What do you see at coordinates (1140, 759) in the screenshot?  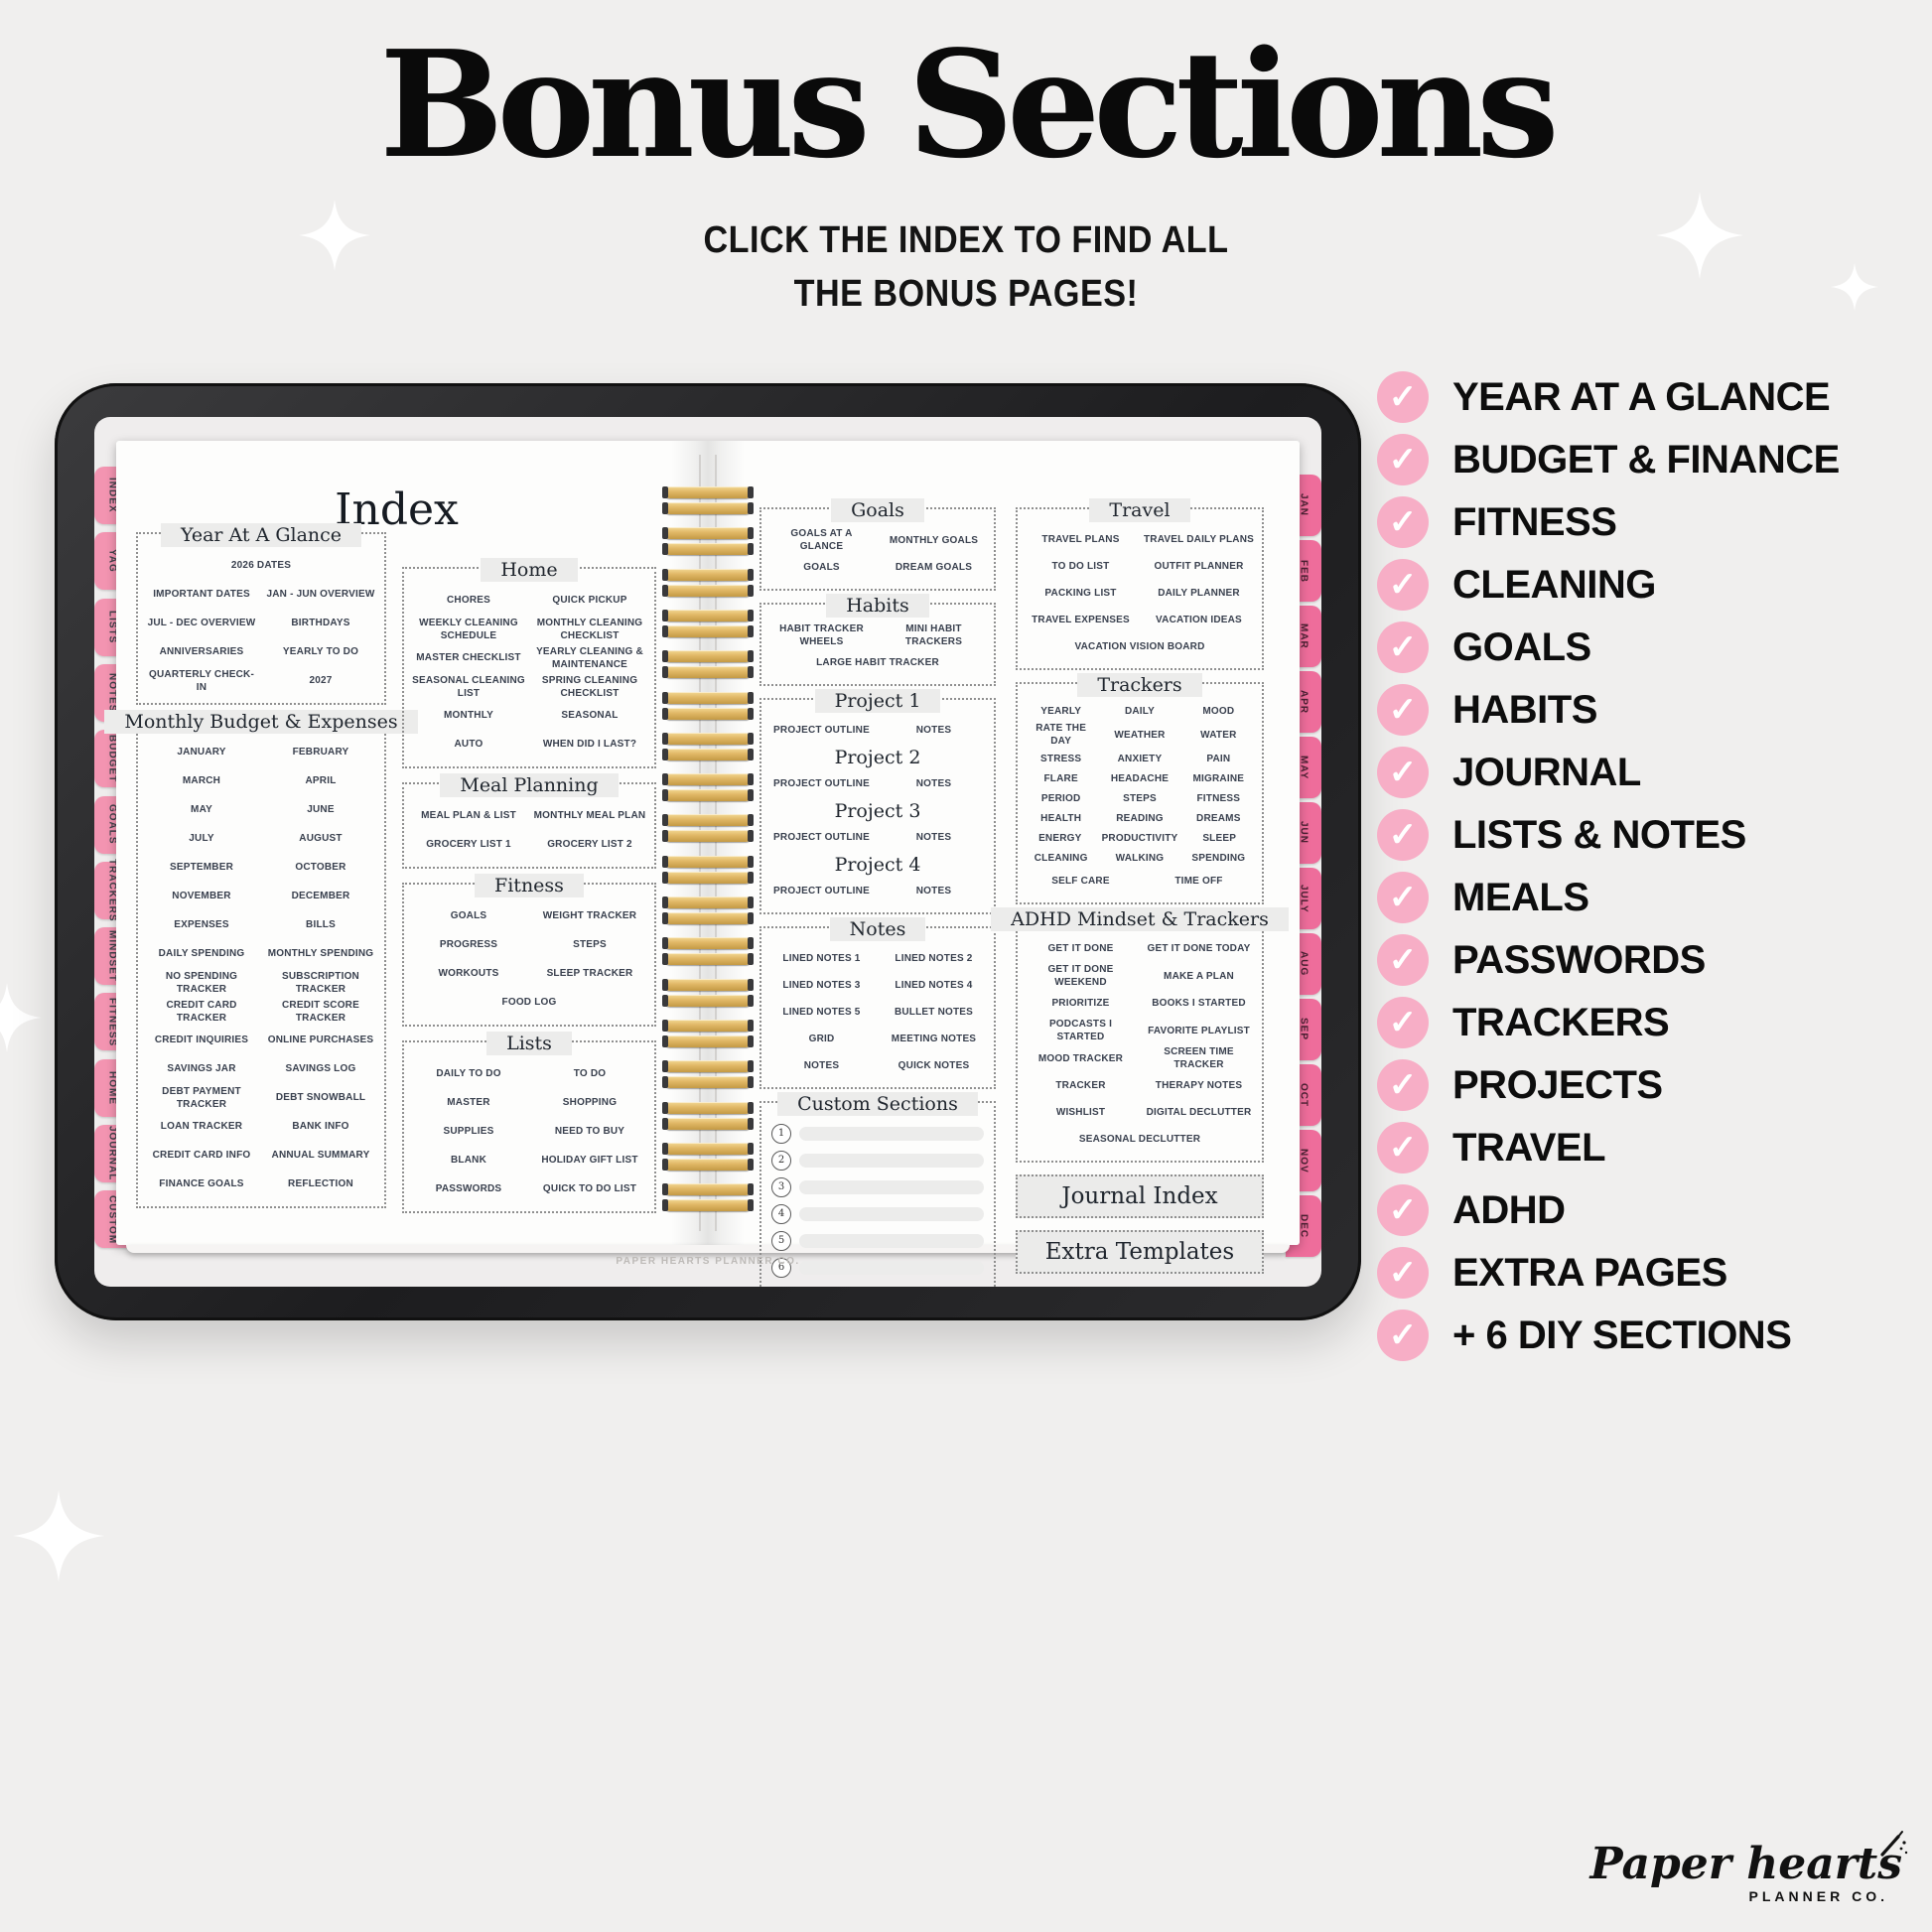 I see `index-link-anxiety: ANXIETY` at bounding box center [1140, 759].